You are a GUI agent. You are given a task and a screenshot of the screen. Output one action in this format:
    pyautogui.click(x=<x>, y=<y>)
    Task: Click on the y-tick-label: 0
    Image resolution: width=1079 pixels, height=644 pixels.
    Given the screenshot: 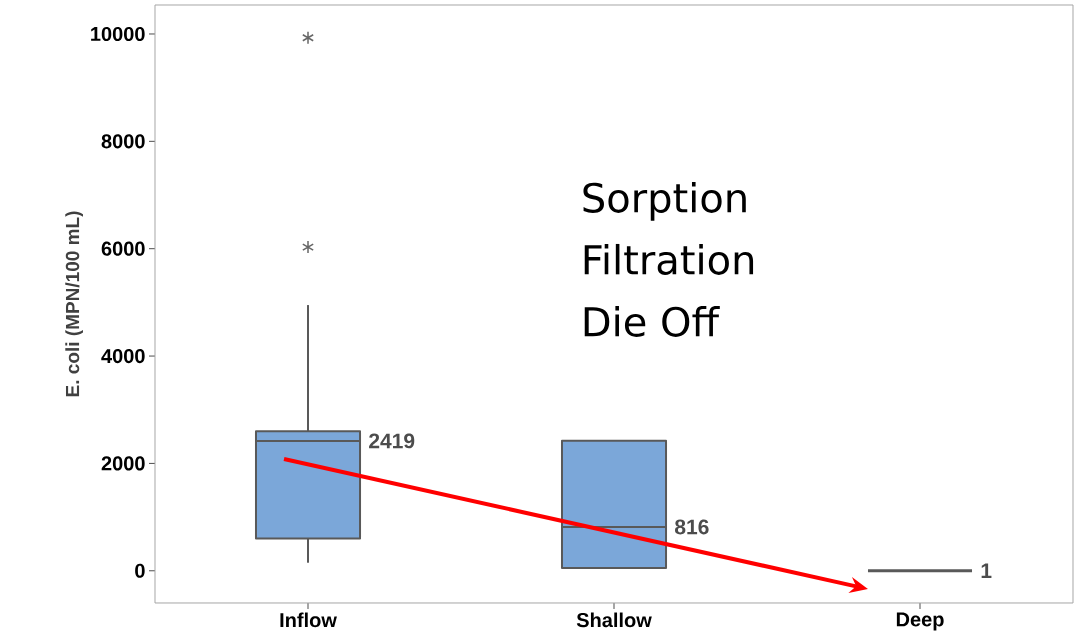 What is the action you would take?
    pyautogui.click(x=140, y=570)
    